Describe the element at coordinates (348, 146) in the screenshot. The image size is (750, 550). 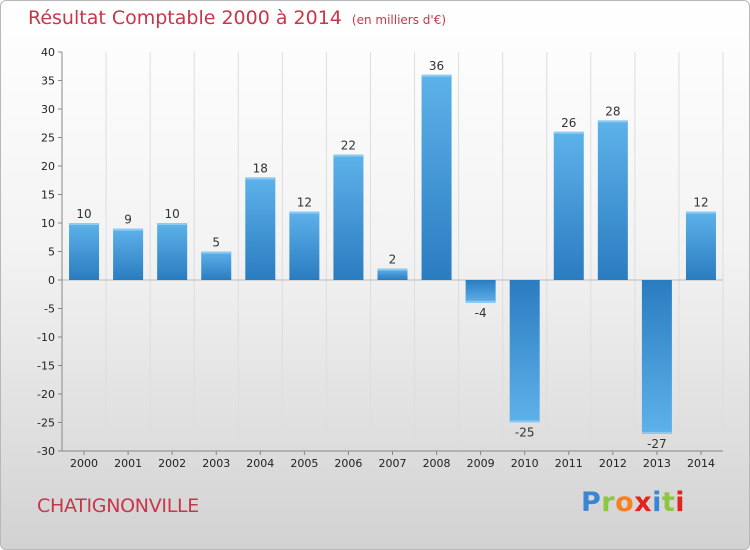
I see `data-label: 22` at that location.